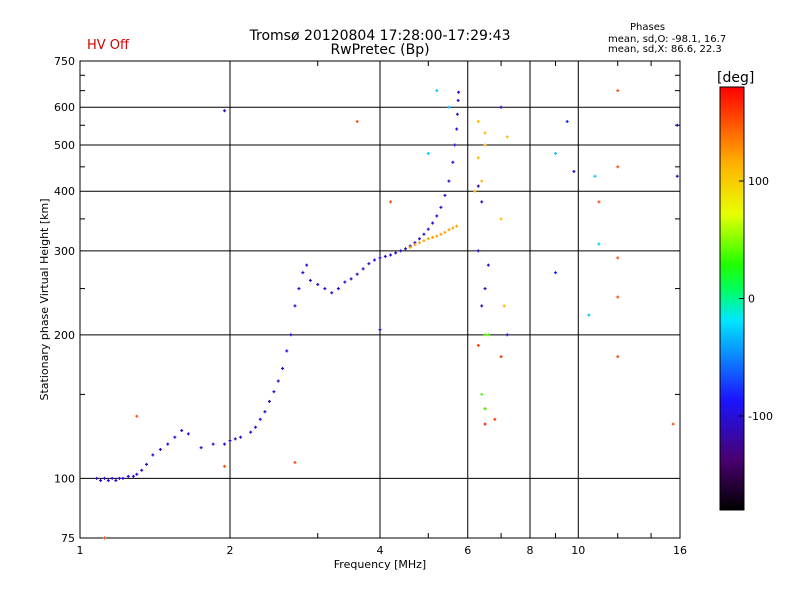  What do you see at coordinates (80, 550) in the screenshot?
I see `x-tick-label: 1` at bounding box center [80, 550].